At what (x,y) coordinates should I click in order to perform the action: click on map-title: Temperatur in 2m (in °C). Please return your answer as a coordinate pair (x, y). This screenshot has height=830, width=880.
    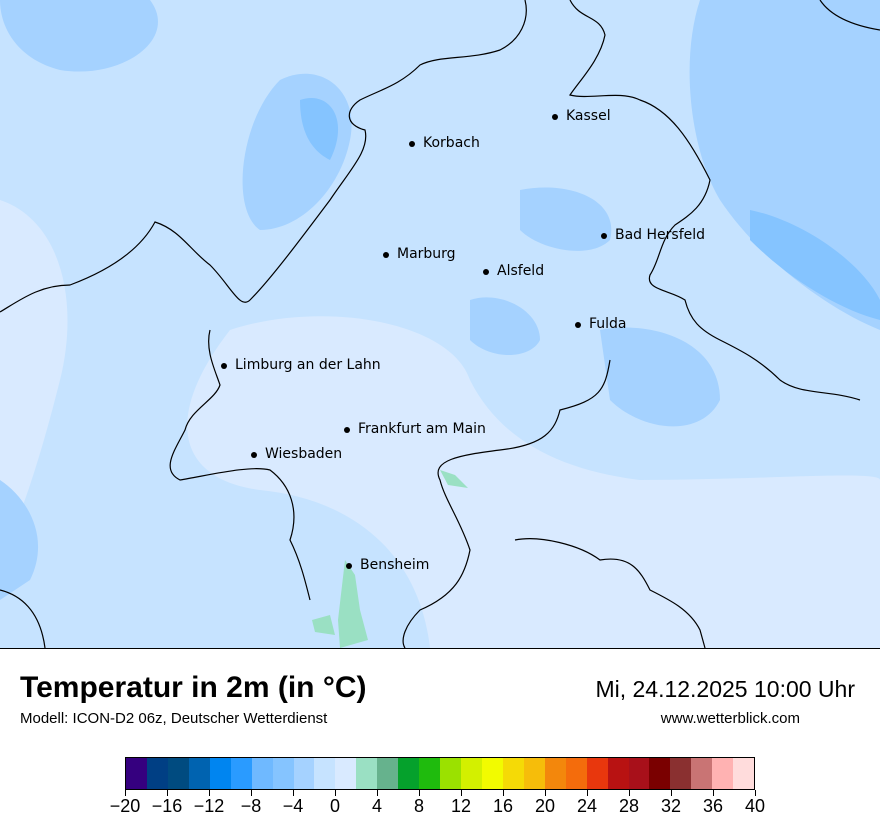
    Looking at the image, I should click on (193, 687).